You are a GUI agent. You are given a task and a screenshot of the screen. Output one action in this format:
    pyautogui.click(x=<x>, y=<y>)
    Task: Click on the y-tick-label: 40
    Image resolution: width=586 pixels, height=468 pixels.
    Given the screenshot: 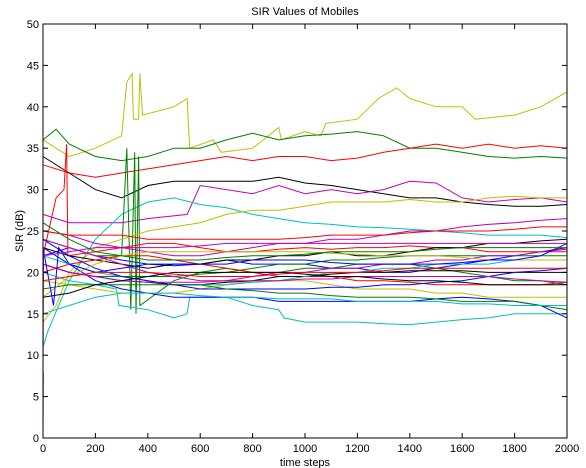 What is the action you would take?
    pyautogui.click(x=33, y=108)
    